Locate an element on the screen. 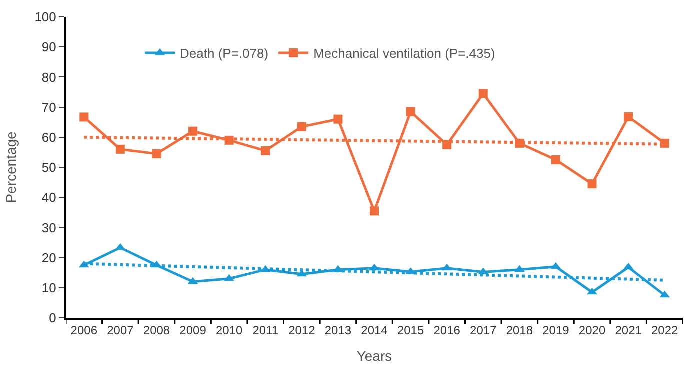 This screenshot has height=373, width=693. x-tick-label: 2021 is located at coordinates (628, 330).